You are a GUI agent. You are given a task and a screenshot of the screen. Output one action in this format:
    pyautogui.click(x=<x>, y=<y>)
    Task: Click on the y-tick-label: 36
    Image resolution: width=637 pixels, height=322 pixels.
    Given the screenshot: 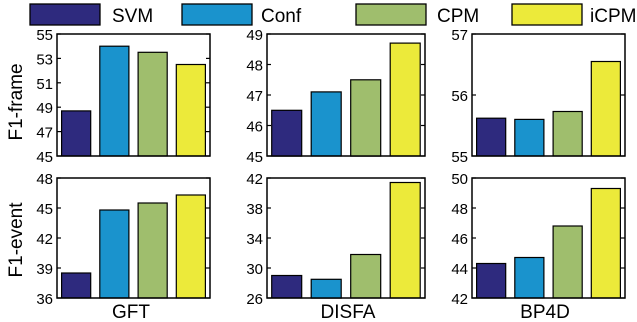 What is the action you would take?
    pyautogui.click(x=44, y=299)
    